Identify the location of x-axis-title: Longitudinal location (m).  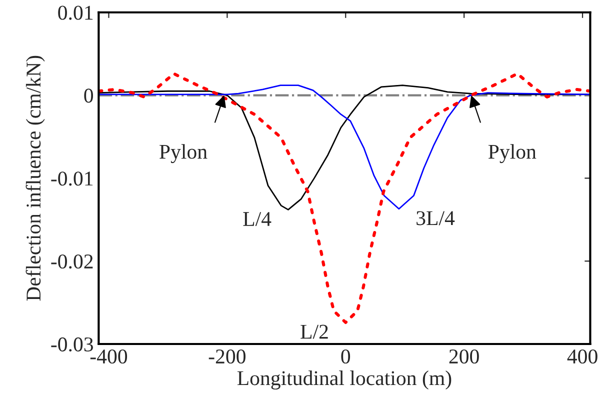
(344, 380).